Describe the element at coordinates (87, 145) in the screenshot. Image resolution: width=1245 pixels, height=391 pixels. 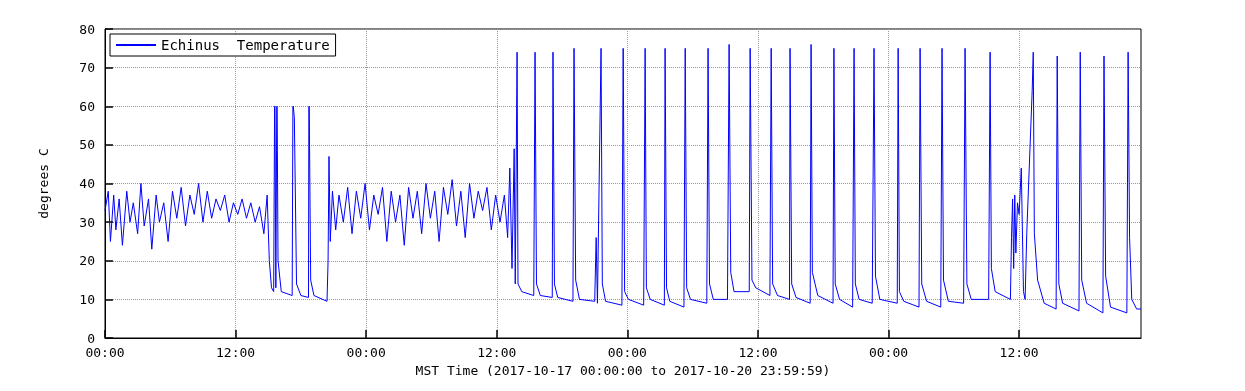
I see `y-tick-label: 50` at that location.